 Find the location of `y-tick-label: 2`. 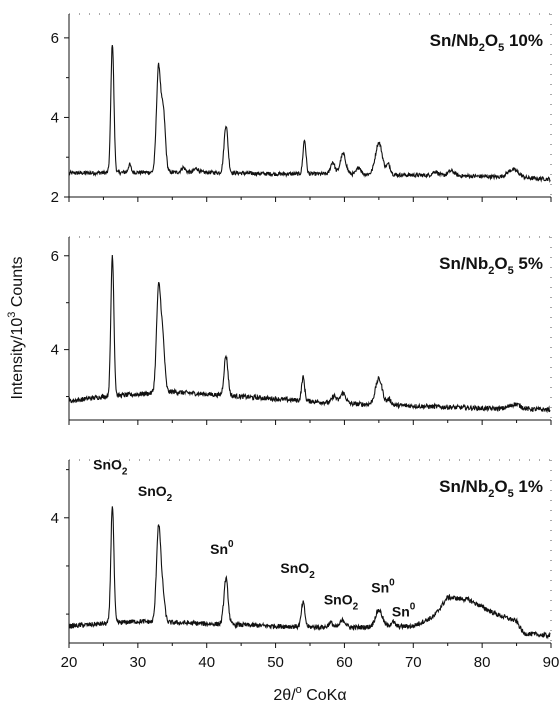

y-tick-label: 2 is located at coordinates (55, 197).